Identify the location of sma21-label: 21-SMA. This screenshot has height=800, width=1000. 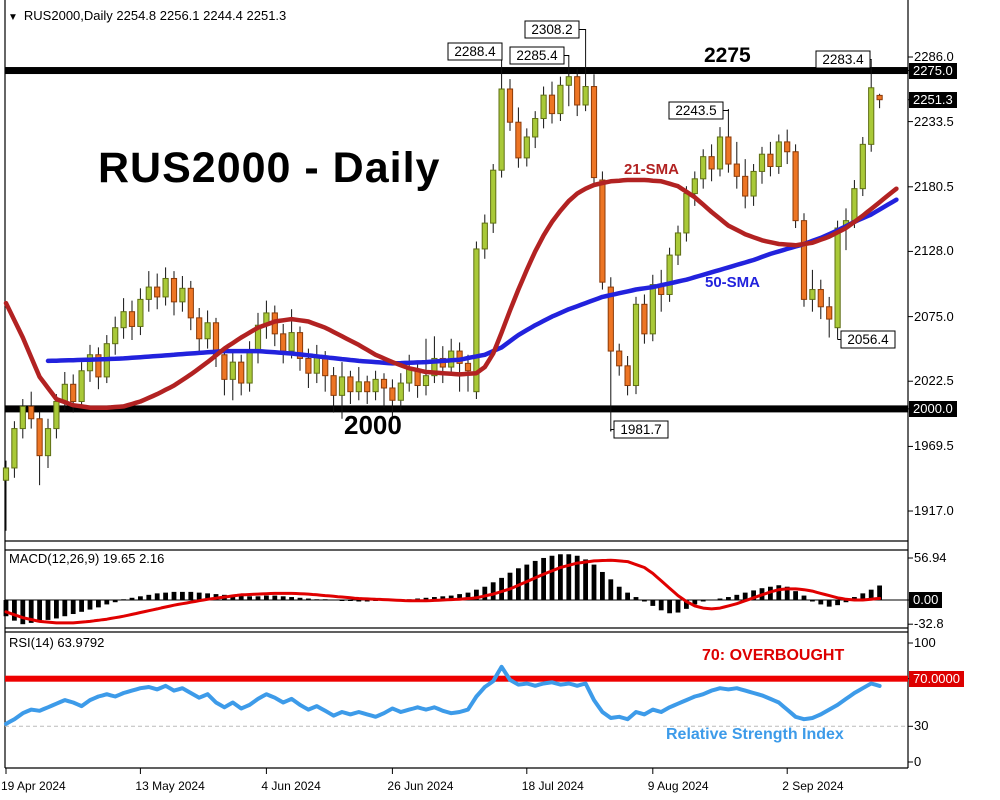
(652, 169).